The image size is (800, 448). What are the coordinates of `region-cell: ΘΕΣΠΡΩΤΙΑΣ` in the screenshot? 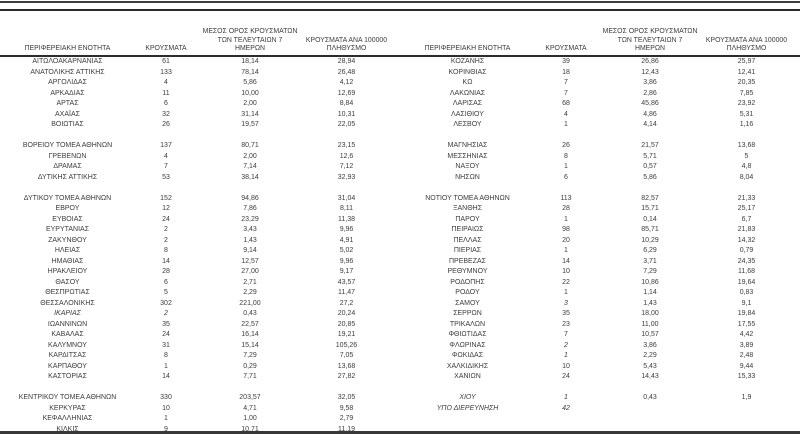 It's located at (67, 292).